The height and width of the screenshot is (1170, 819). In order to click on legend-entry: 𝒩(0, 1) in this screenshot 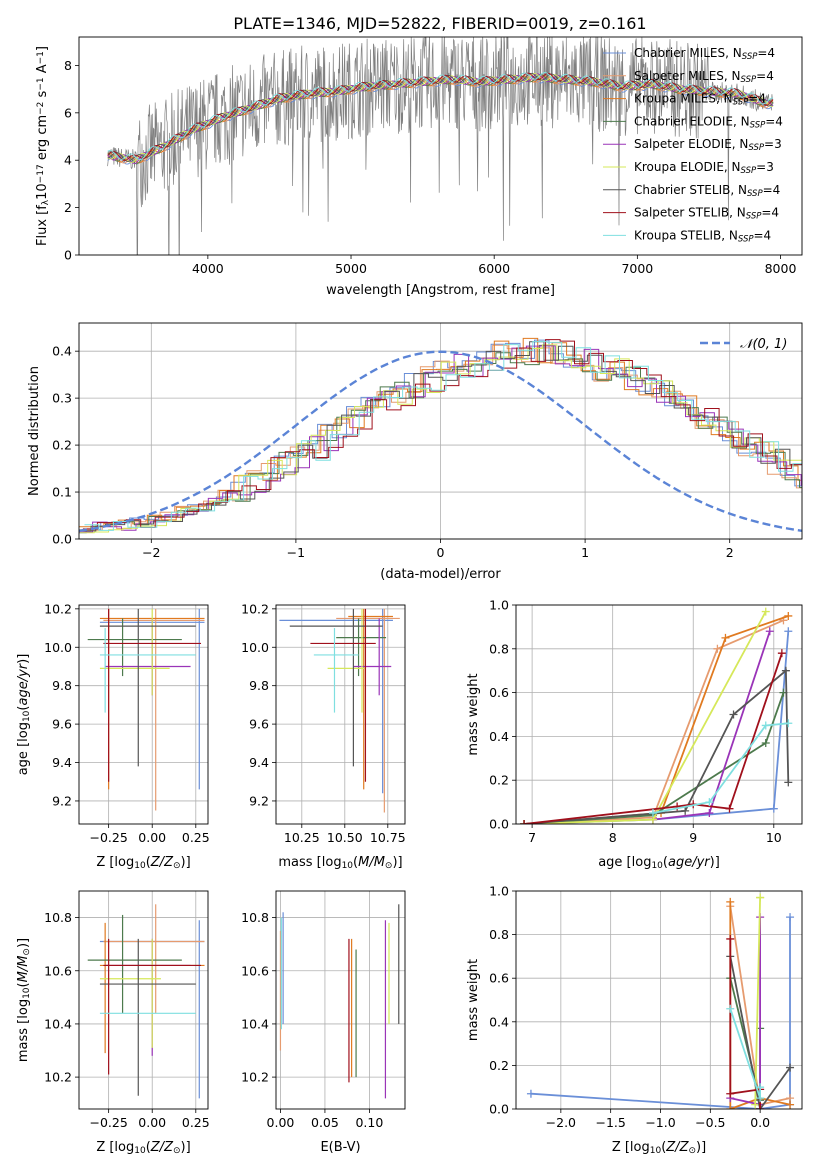, I will do `click(763, 344)`.